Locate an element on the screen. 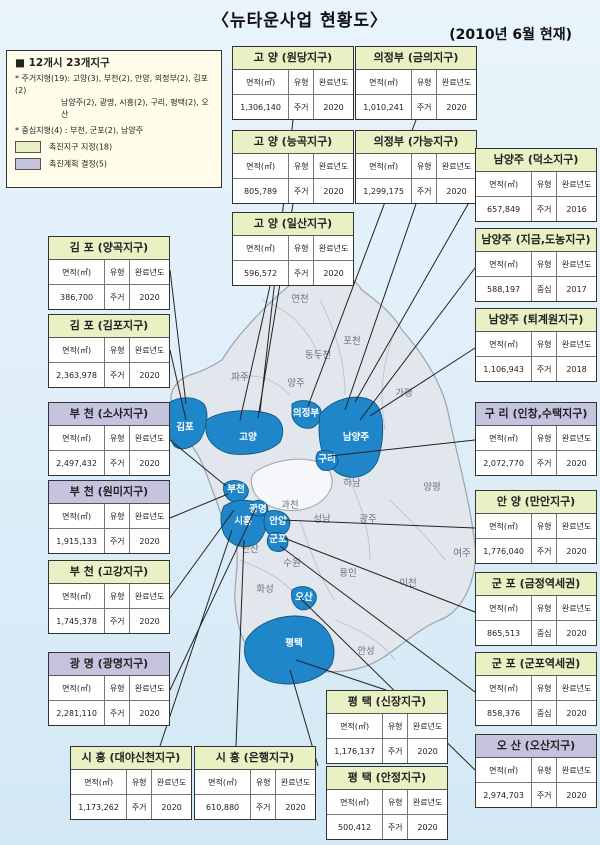 The image size is (600, 845). district-table: 면적(㎡) 유형 완료년도 1,776,040 주거 2020 is located at coordinates (536, 538).